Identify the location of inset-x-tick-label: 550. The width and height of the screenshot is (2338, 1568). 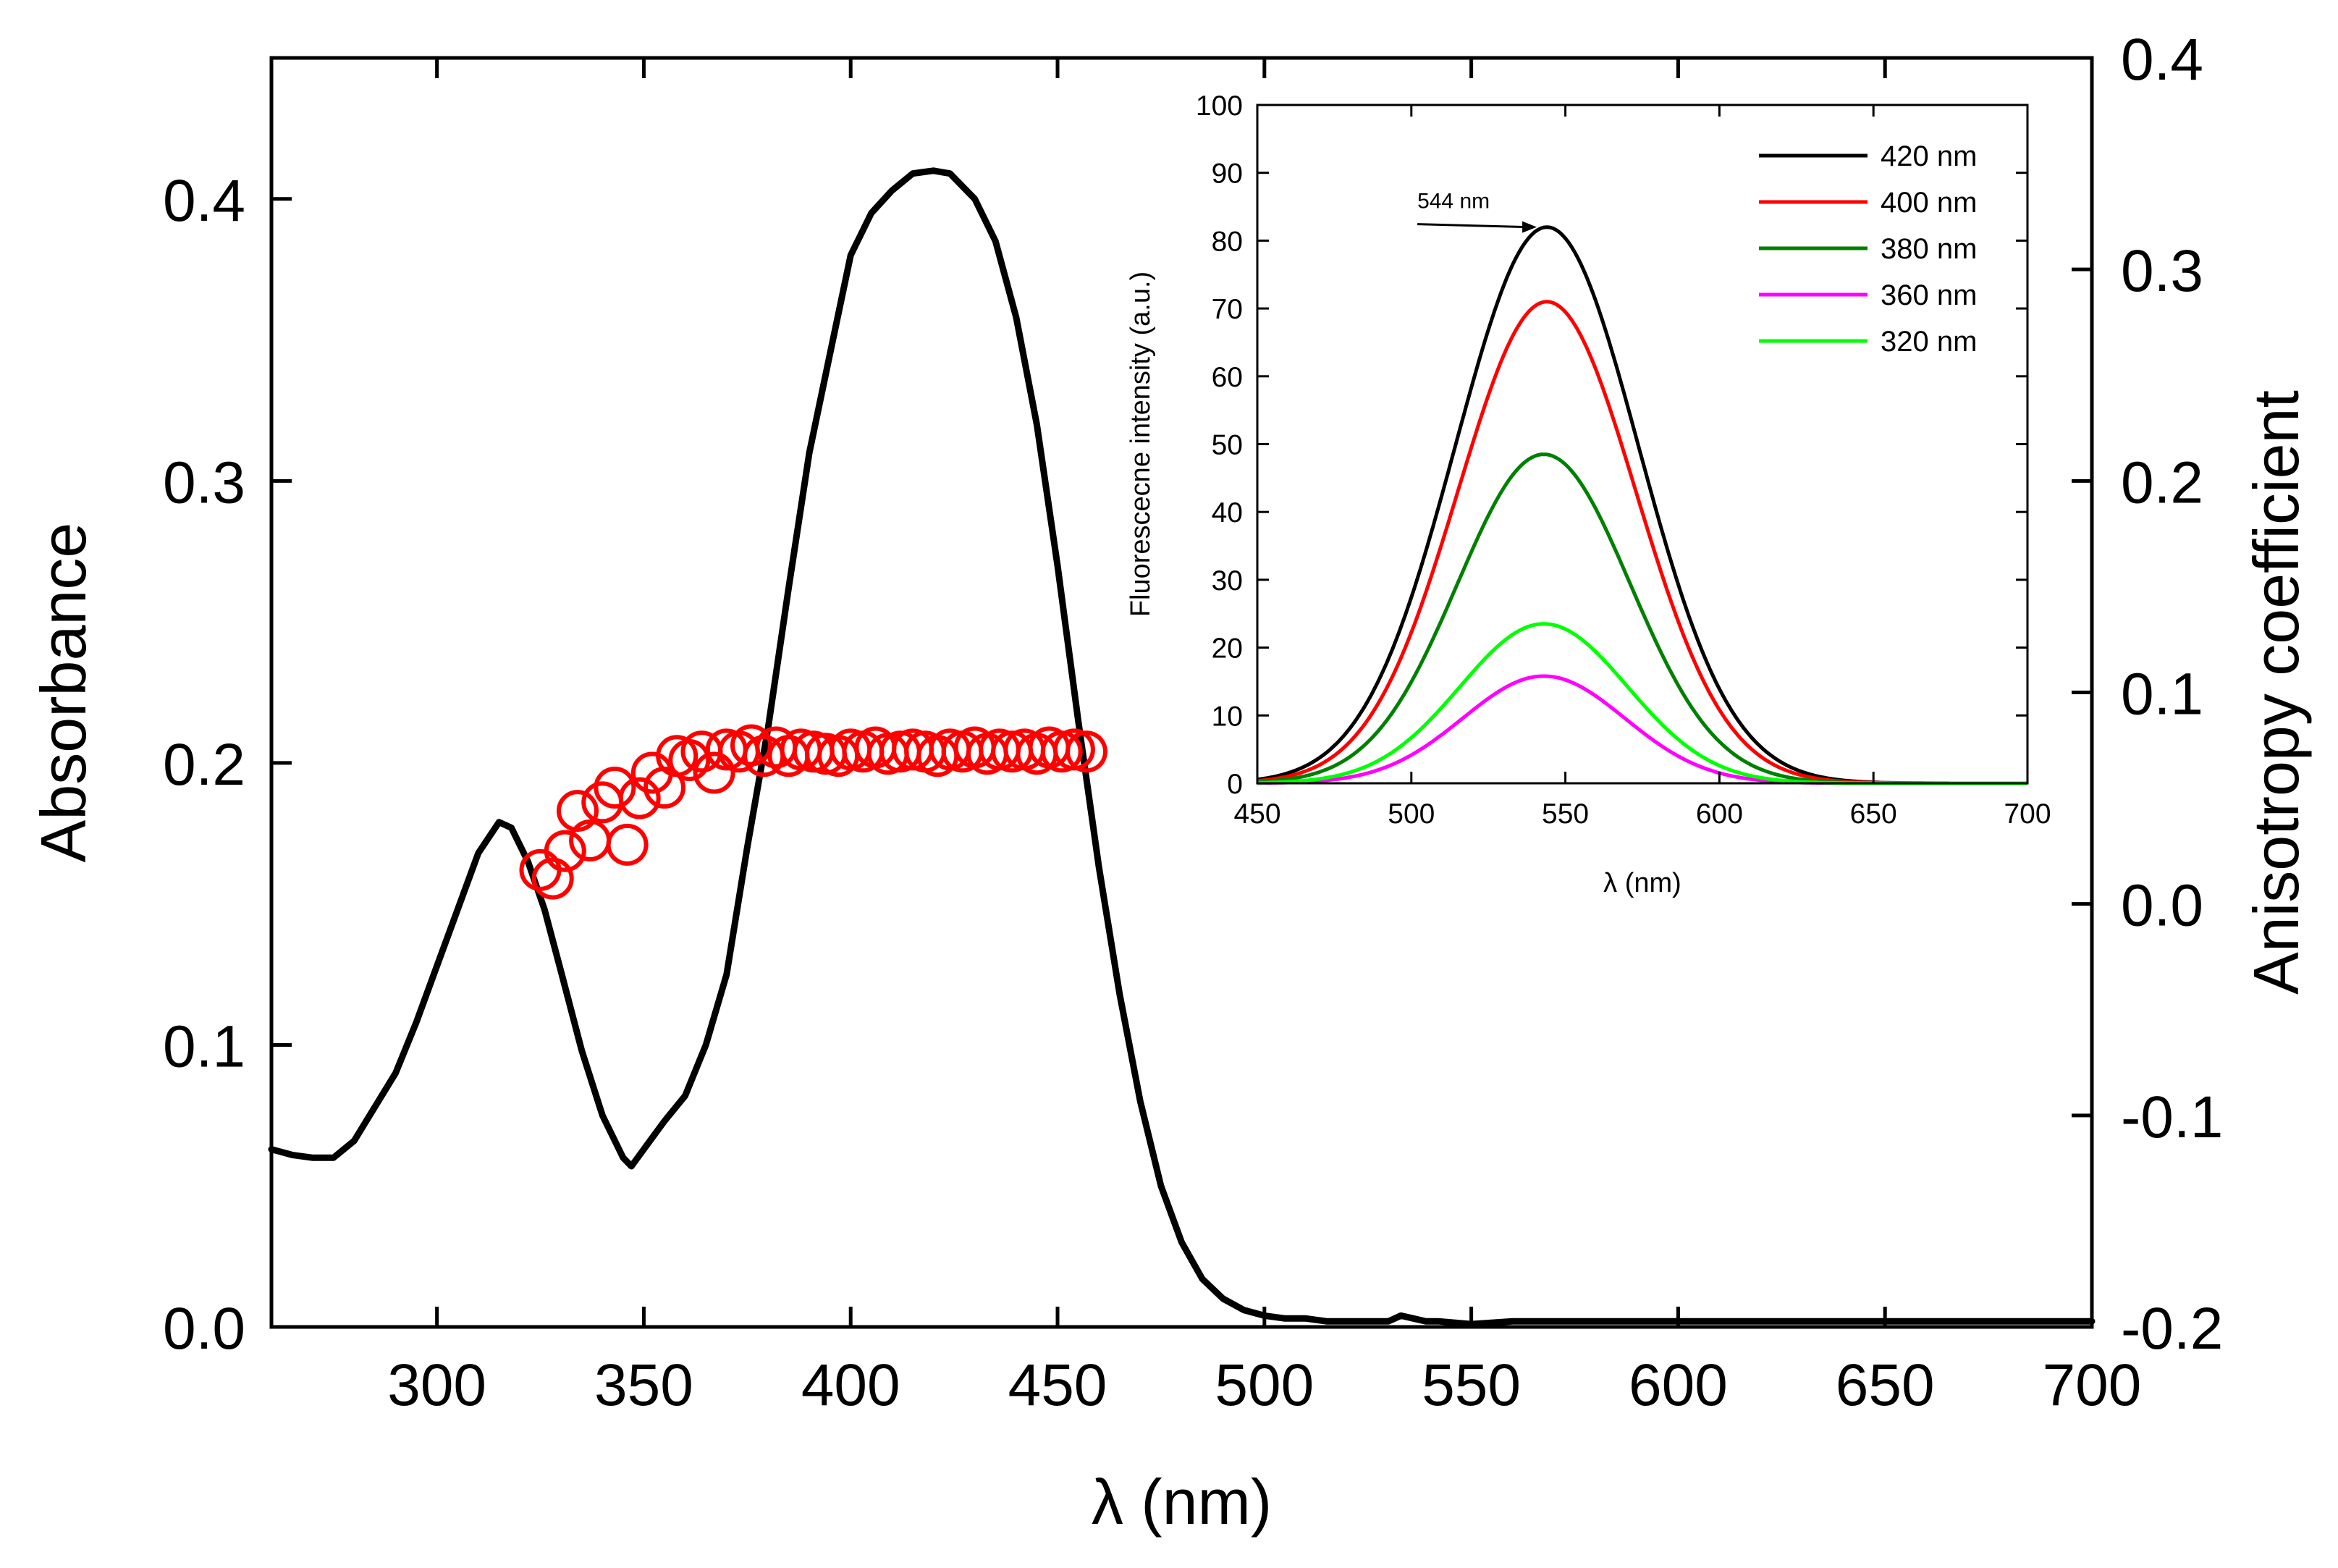
(1565, 814).